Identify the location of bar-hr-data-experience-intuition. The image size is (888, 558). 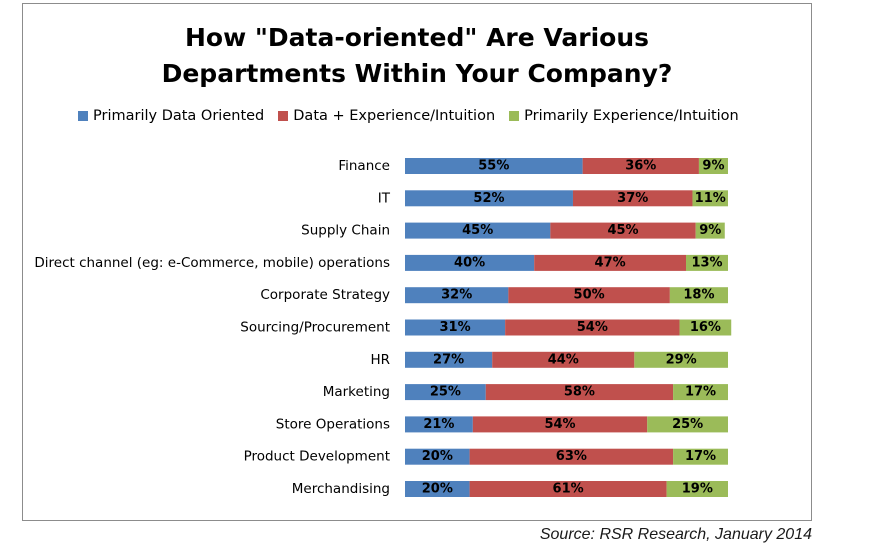
(563, 359).